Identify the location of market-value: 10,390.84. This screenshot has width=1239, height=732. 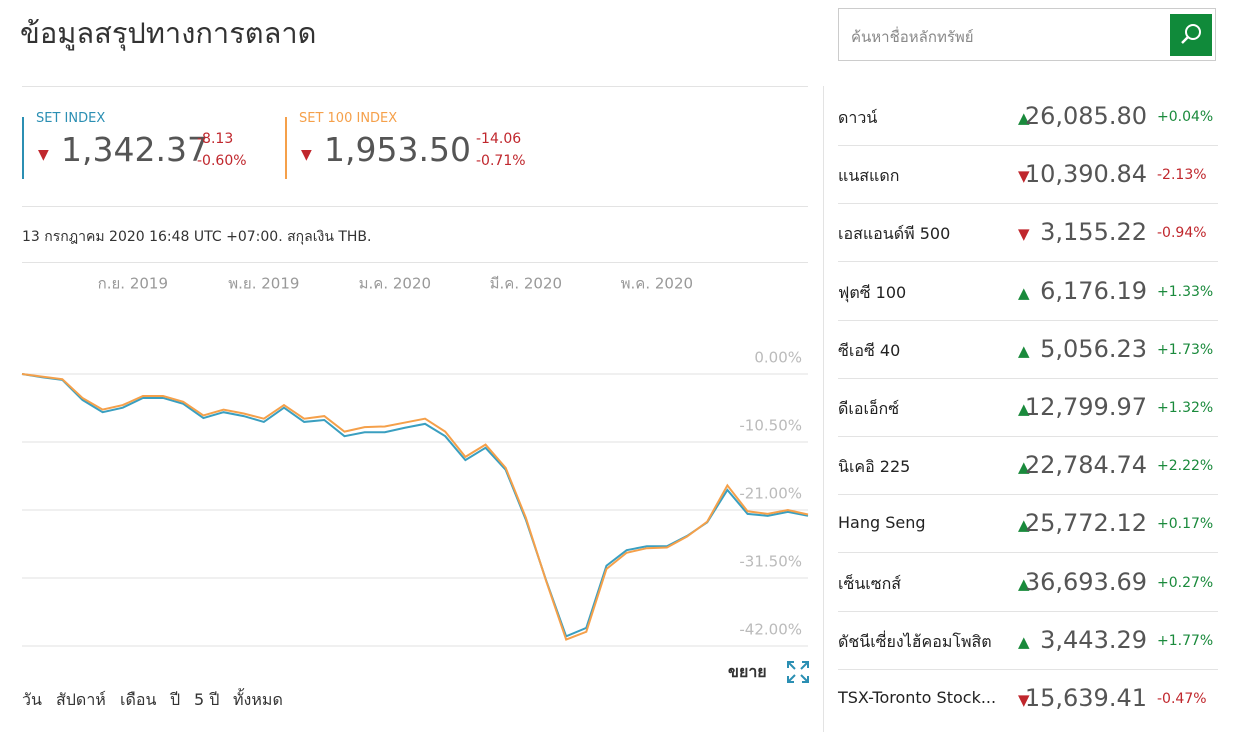
(1085, 174).